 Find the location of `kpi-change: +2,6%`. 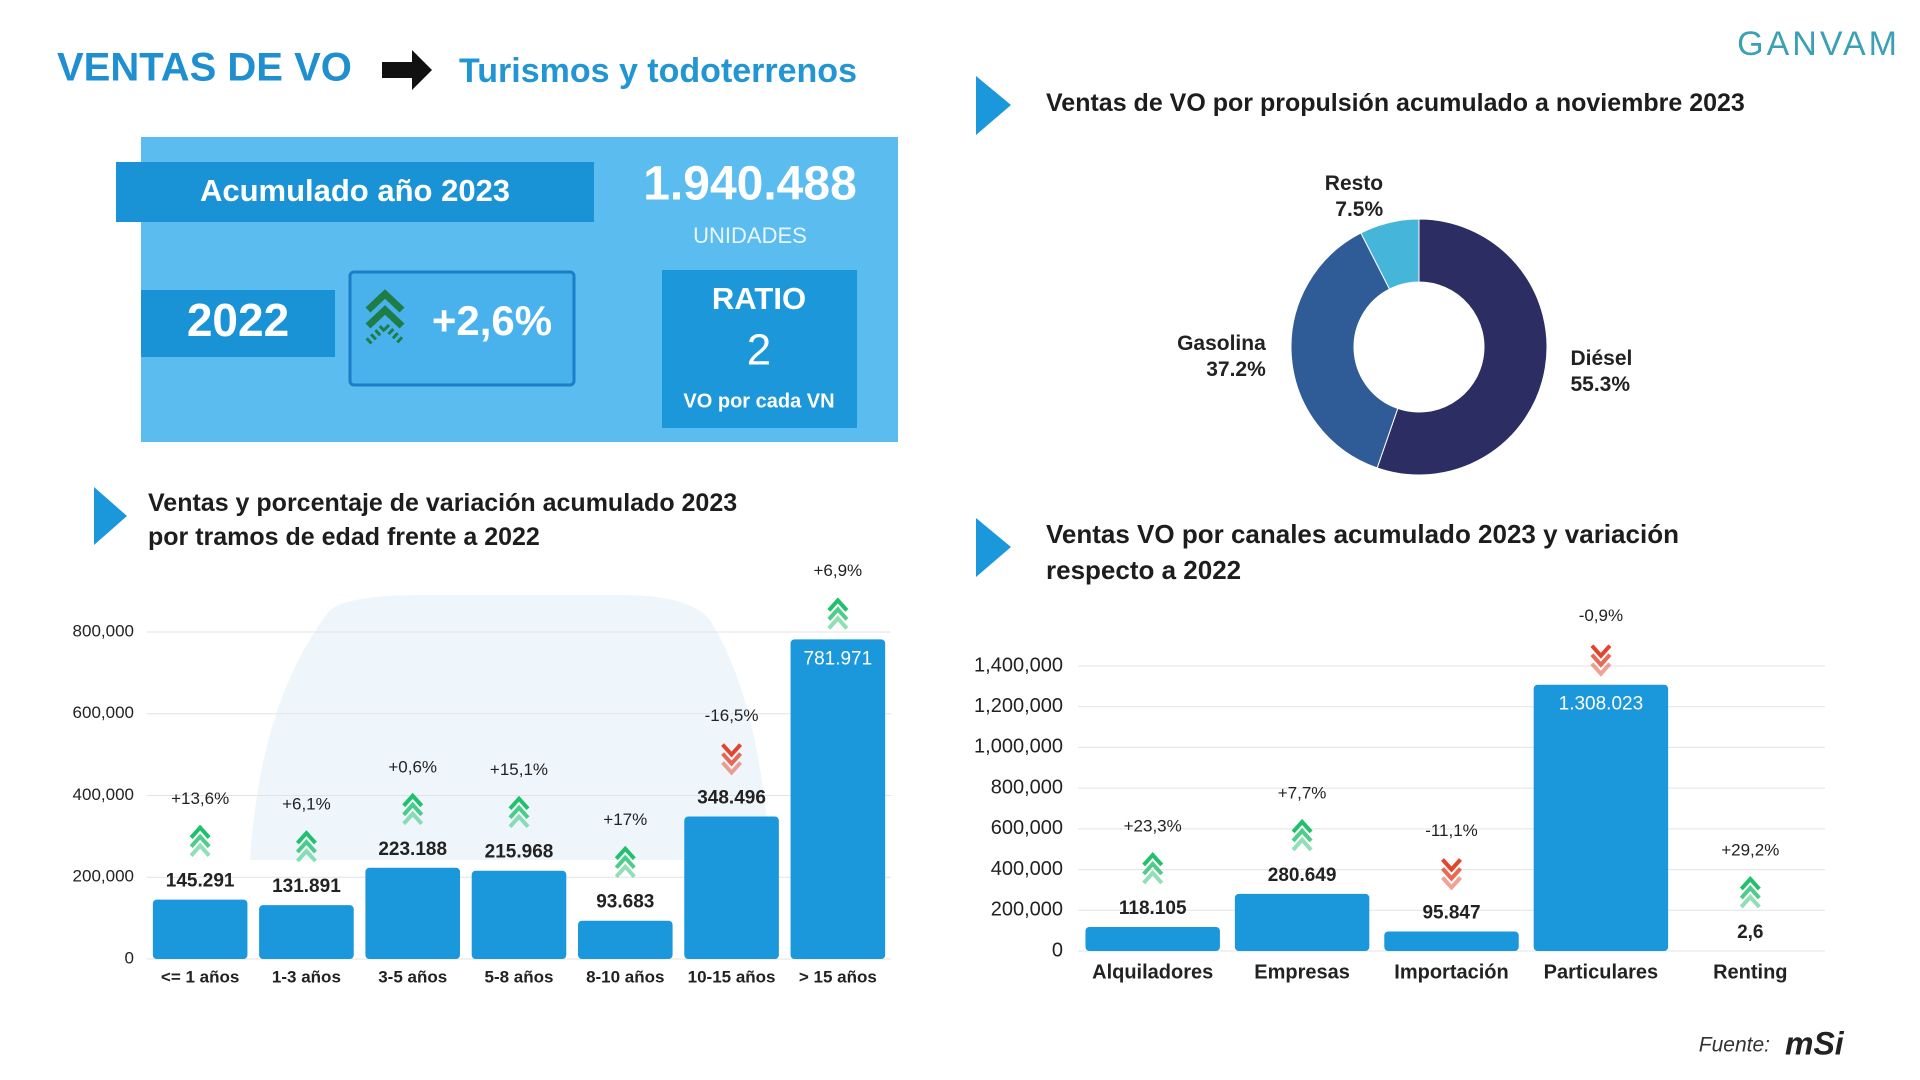

kpi-change: +2,6% is located at coordinates (492, 320).